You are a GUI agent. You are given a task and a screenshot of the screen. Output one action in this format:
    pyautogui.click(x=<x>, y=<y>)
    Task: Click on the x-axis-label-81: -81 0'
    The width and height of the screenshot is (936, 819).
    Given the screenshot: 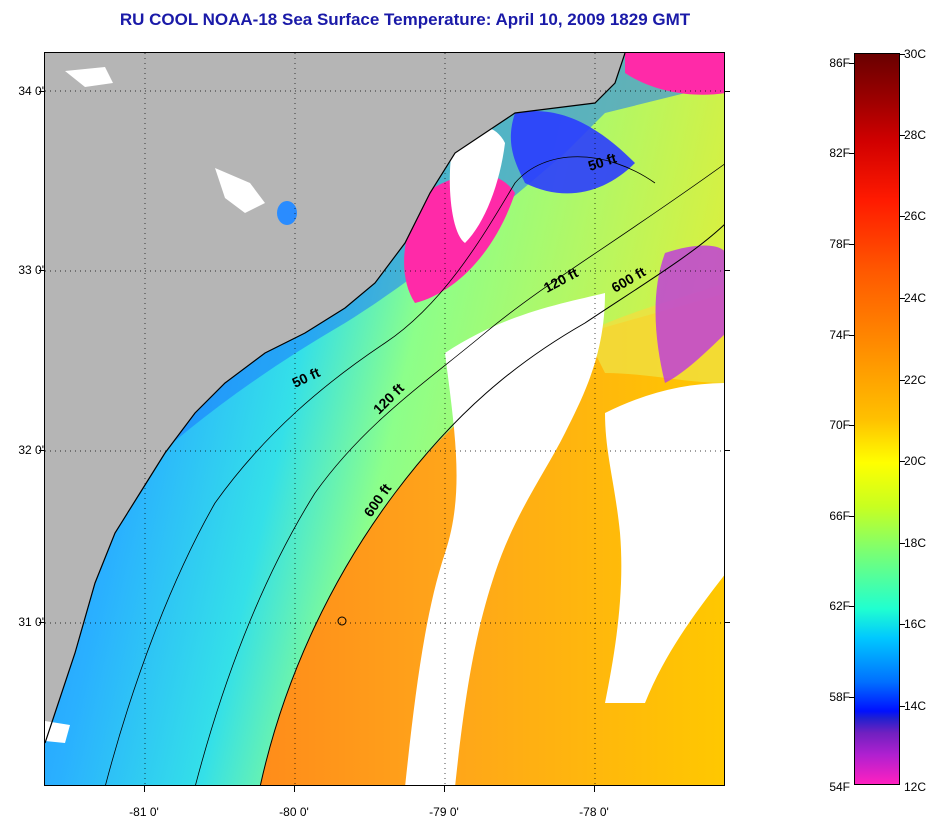 What is the action you would take?
    pyautogui.click(x=144, y=812)
    